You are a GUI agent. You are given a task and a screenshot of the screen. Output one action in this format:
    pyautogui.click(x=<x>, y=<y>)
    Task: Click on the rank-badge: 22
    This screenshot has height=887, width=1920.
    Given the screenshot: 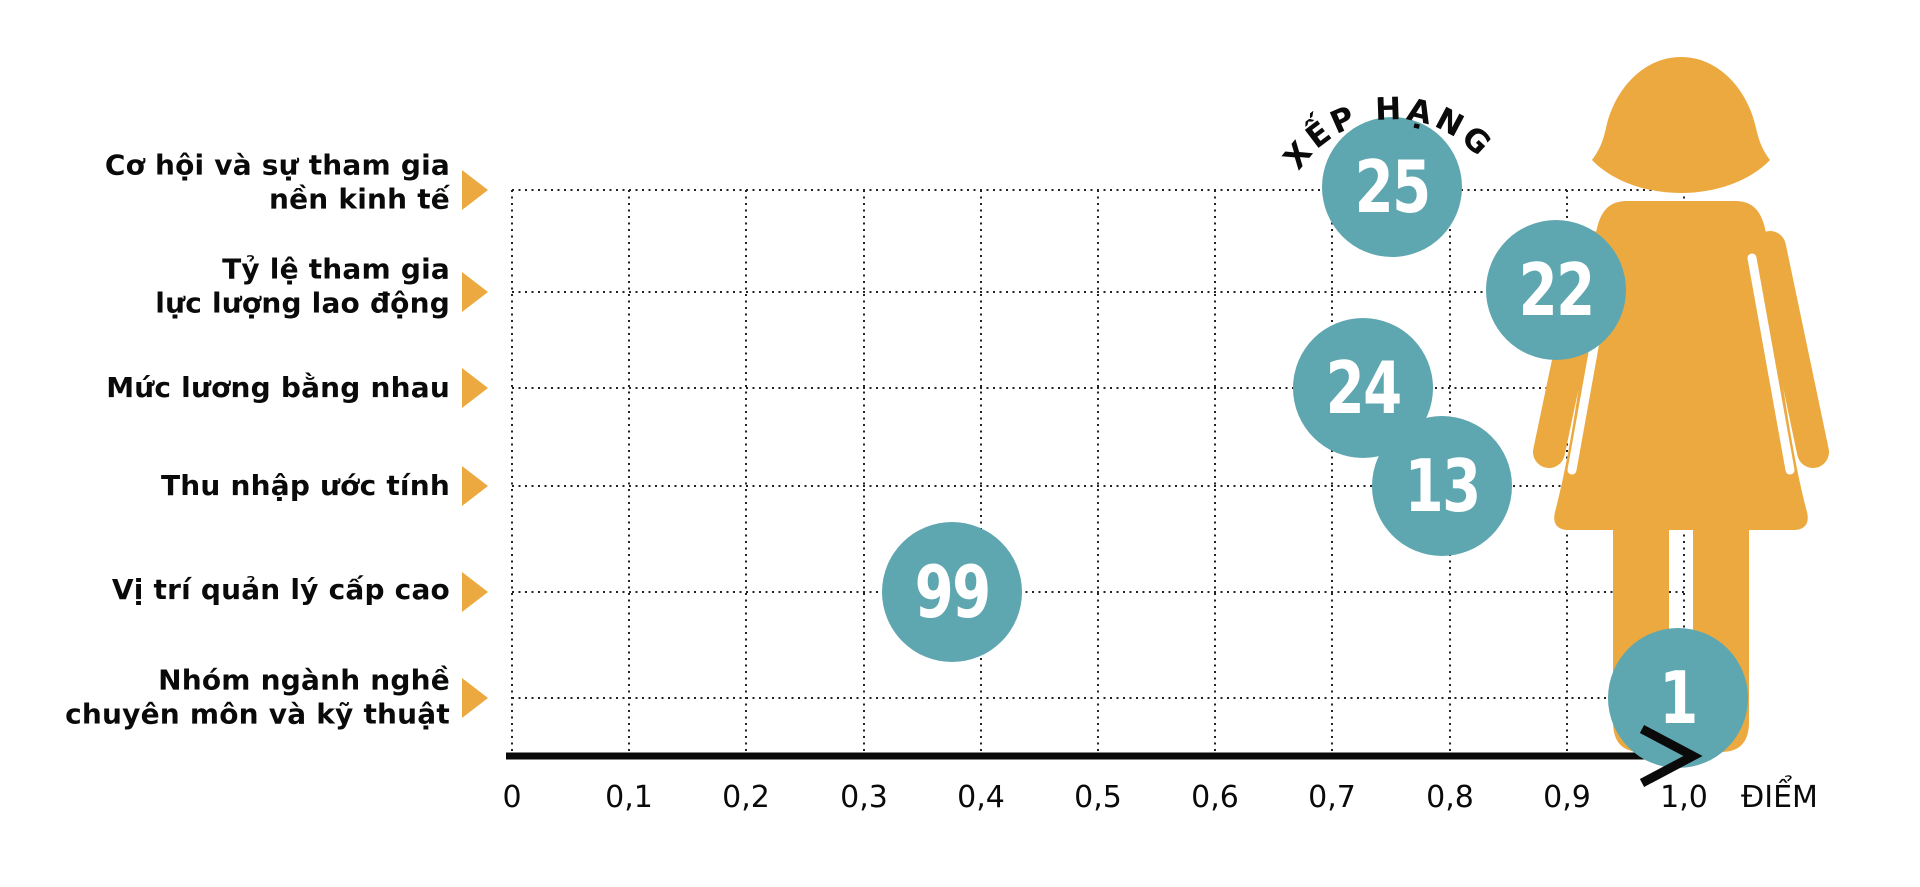 What is the action you would take?
    pyautogui.click(x=1556, y=290)
    